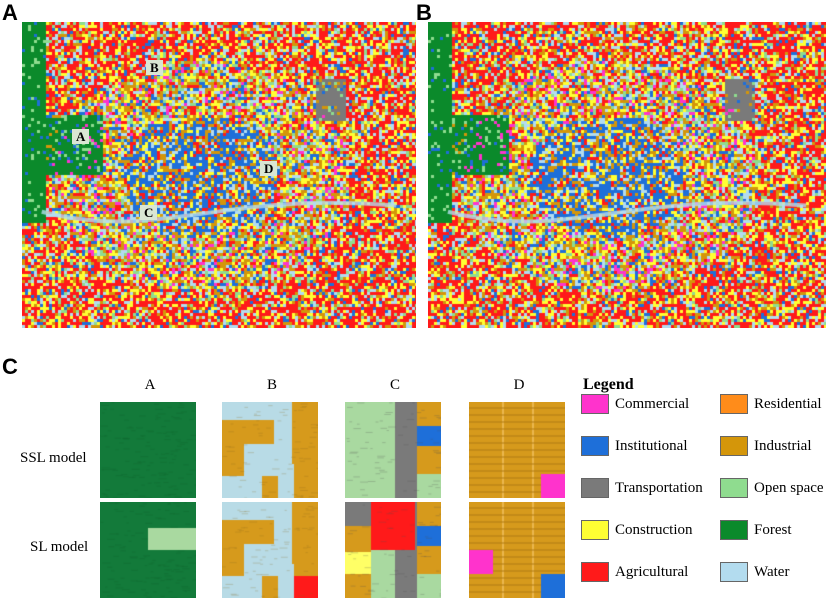  Describe the element at coordinates (651, 445) in the screenshot. I see `legend-label: Institutional` at that location.